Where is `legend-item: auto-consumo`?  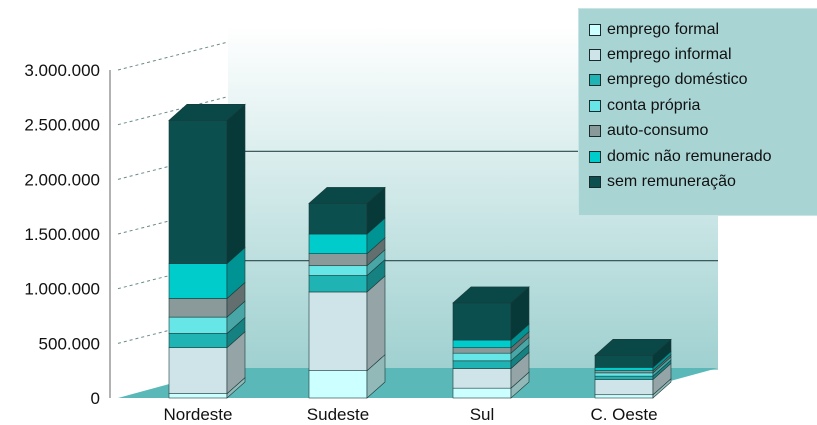 legend-item: auto-consumo is located at coordinates (703, 131).